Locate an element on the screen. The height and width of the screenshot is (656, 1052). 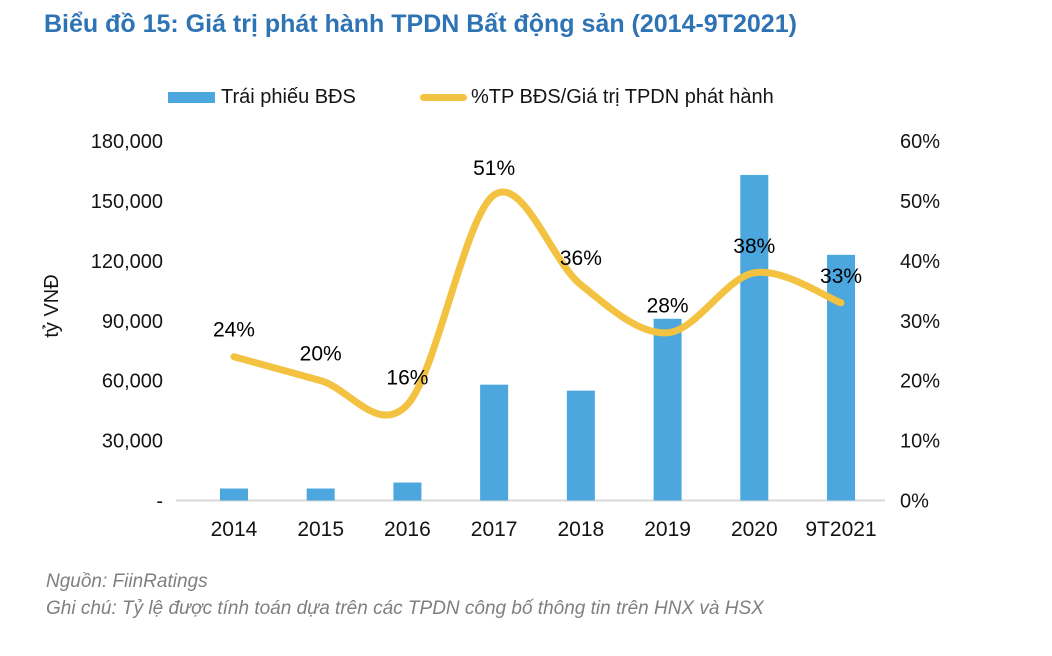
right-axis-tick: 20% is located at coordinates (920, 382).